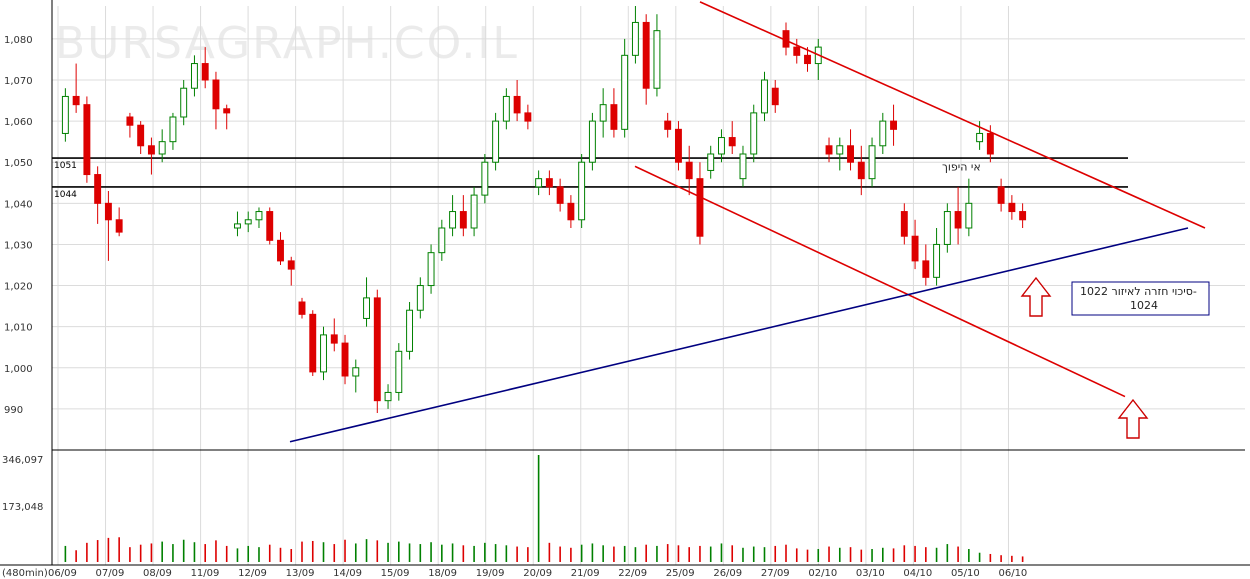  What do you see at coordinates (18, 122) in the screenshot?
I see `y-tick-label: 1,060` at bounding box center [18, 122].